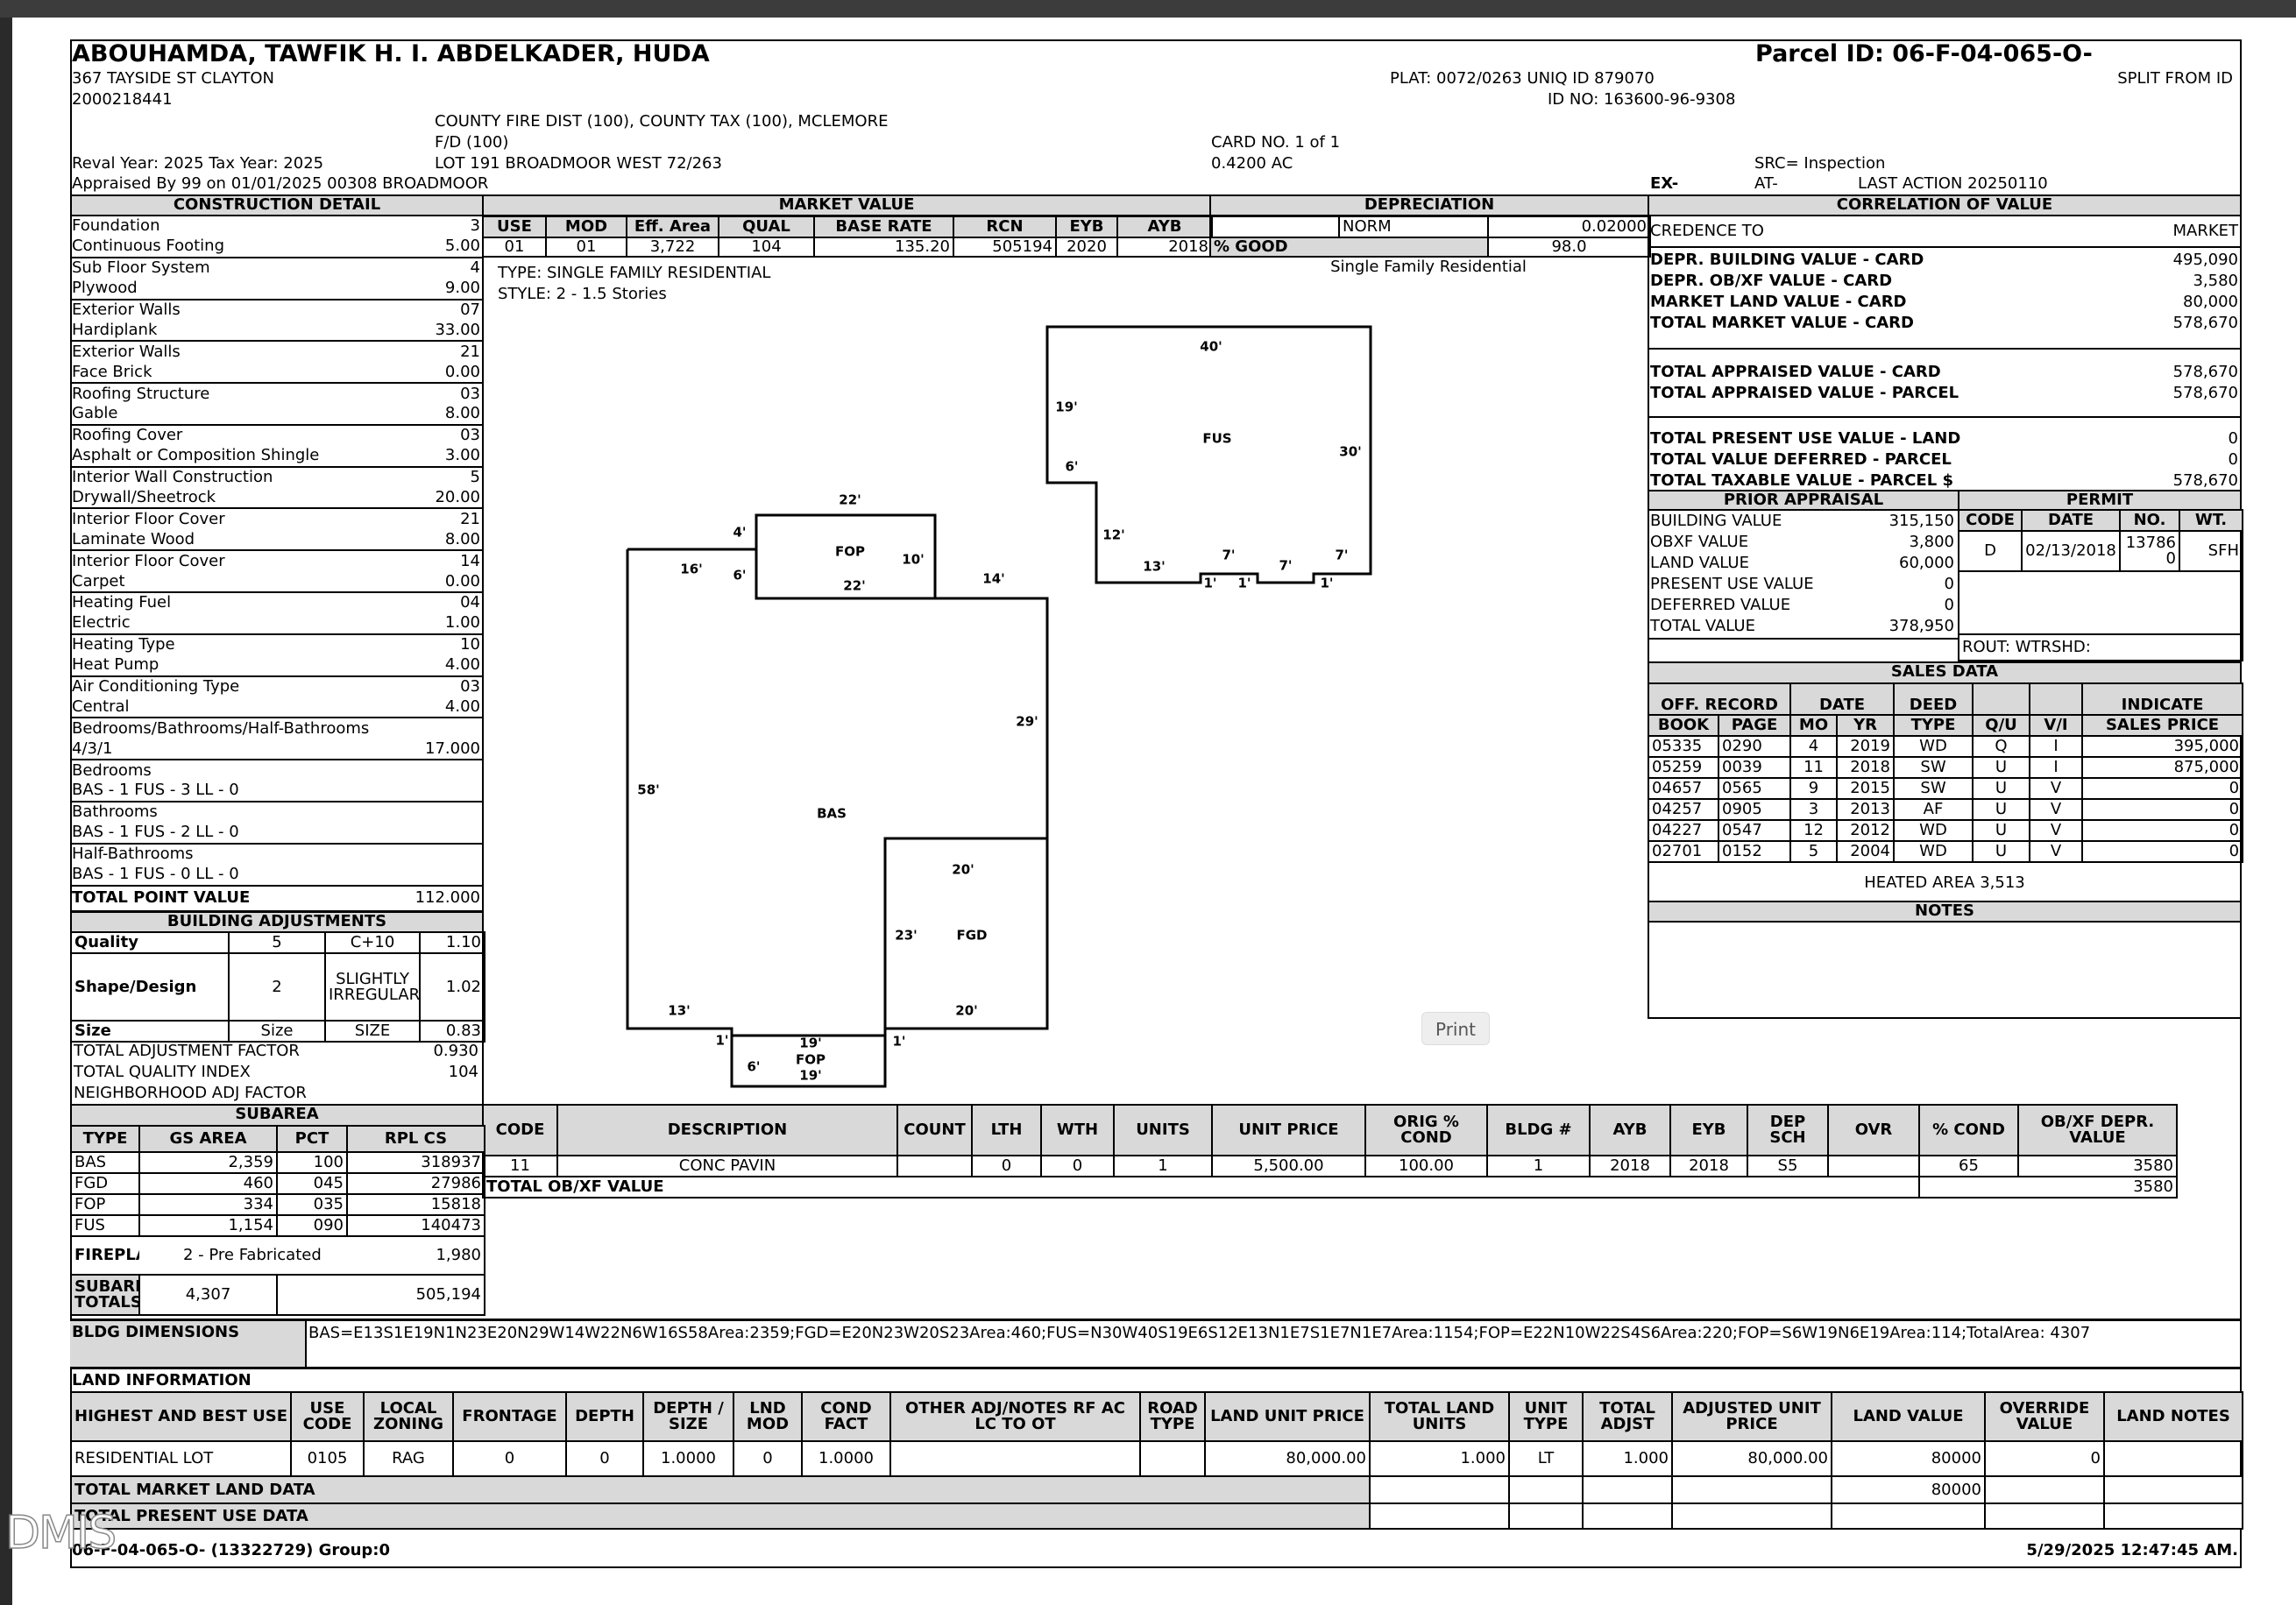 The height and width of the screenshot is (1605, 2296). What do you see at coordinates (372, 987) in the screenshot?
I see `adjustment-cell-2: SLIGHTLY IRREGULAR` at bounding box center [372, 987].